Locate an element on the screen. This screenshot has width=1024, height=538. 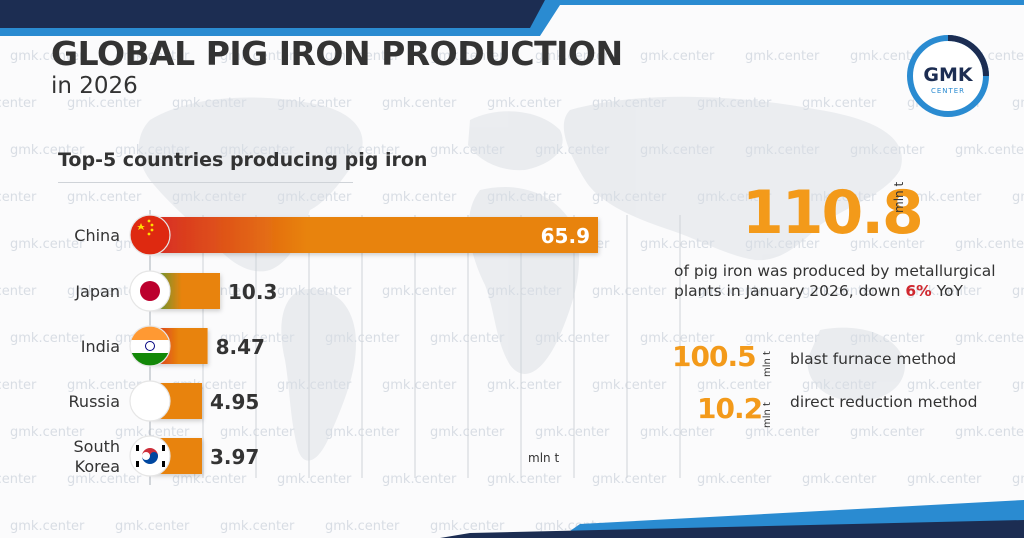
india-flag-icon is located at coordinates (150, 346).